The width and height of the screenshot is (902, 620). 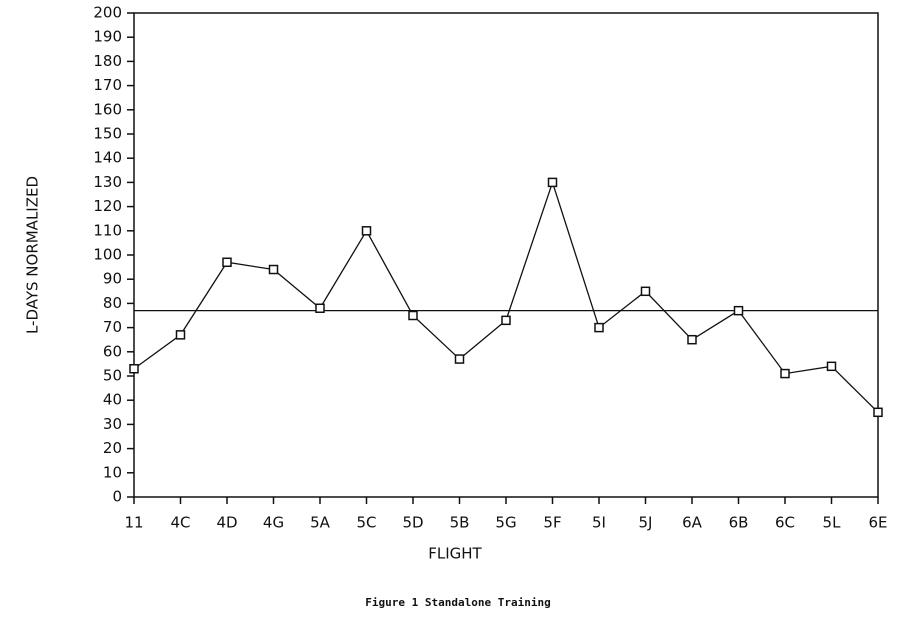 I want to click on x-tick-label: 6E, so click(x=877, y=523).